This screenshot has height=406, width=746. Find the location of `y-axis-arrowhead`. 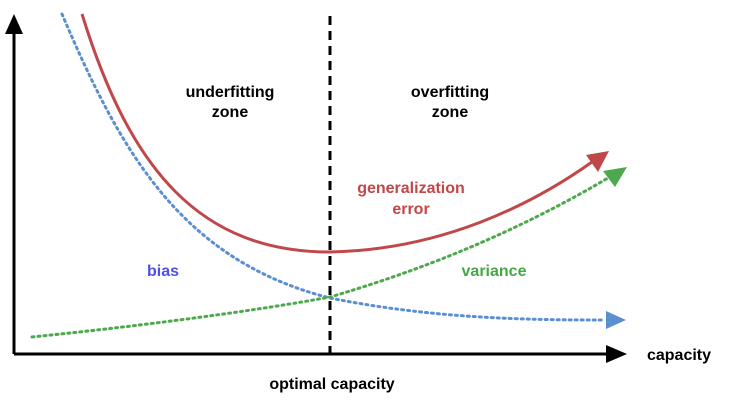

y-axis-arrowhead is located at coordinates (14, 24).